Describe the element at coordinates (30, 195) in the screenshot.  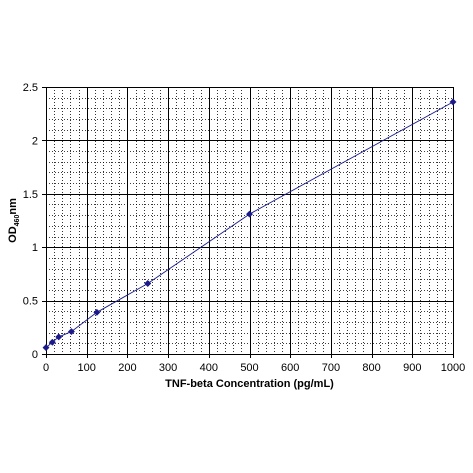
I see `y-tick-label: 1.5` at that location.